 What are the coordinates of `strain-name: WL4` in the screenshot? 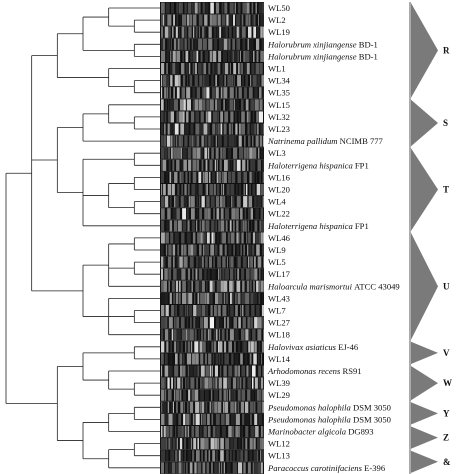 It's located at (277, 202).